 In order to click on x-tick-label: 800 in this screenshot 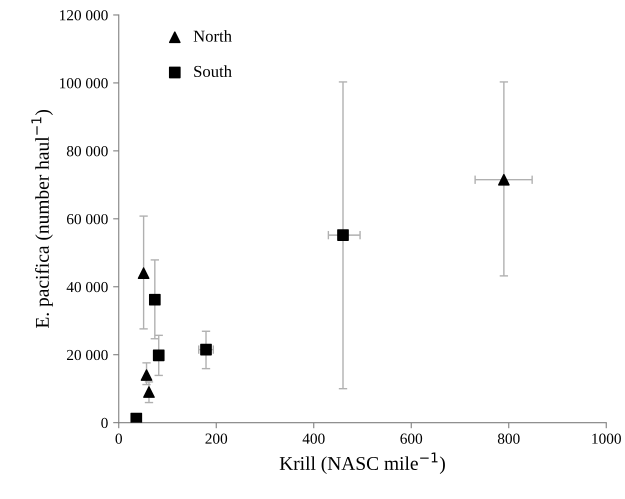, I will do `click(509, 439)`.